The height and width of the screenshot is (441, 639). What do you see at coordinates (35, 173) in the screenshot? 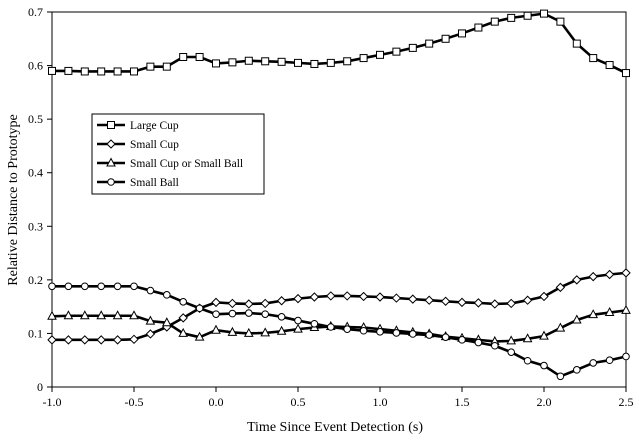
I see `y-tick-label: 0.4` at bounding box center [35, 173].